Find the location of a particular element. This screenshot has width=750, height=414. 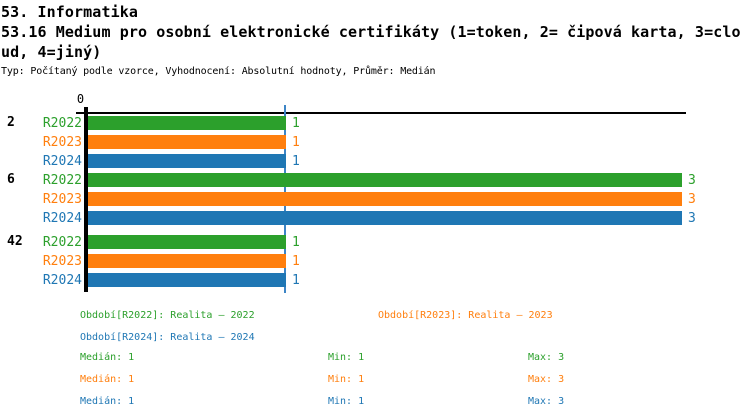

chapter-title: 53. Informatika is located at coordinates (69, 12).